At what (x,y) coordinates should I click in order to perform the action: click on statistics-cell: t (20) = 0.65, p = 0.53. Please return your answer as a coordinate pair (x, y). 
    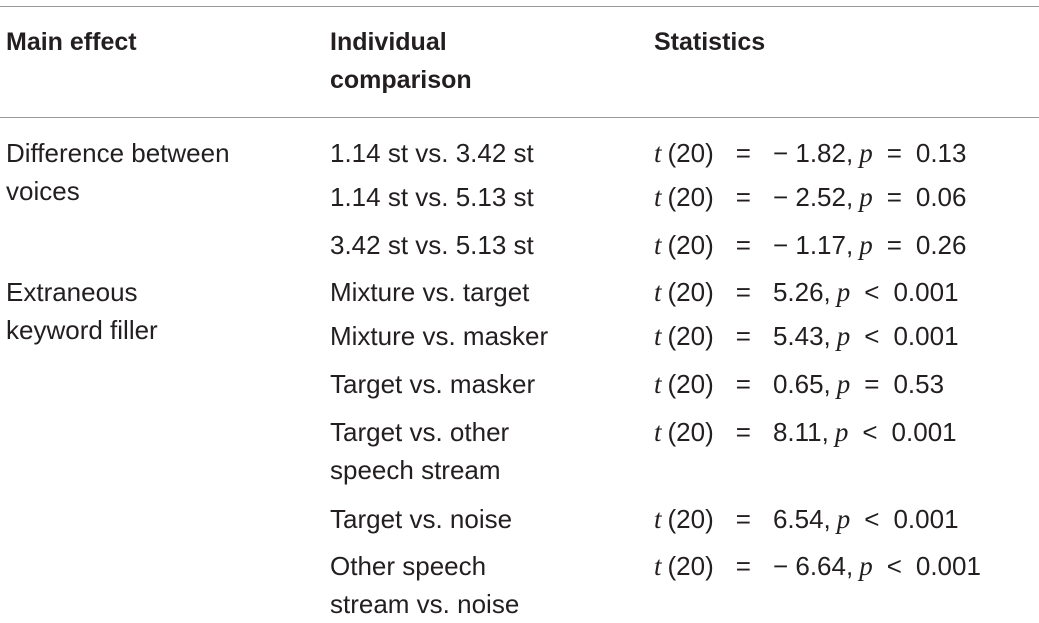
    Looking at the image, I should click on (799, 384).